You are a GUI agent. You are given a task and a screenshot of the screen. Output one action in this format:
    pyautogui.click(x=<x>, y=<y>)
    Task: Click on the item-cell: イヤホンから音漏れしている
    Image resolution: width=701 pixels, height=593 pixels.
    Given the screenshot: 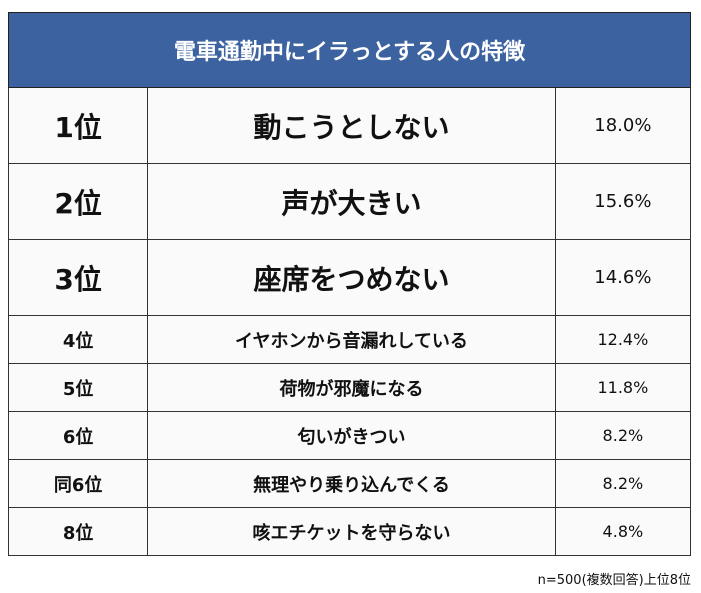 What is the action you would take?
    pyautogui.click(x=351, y=339)
    